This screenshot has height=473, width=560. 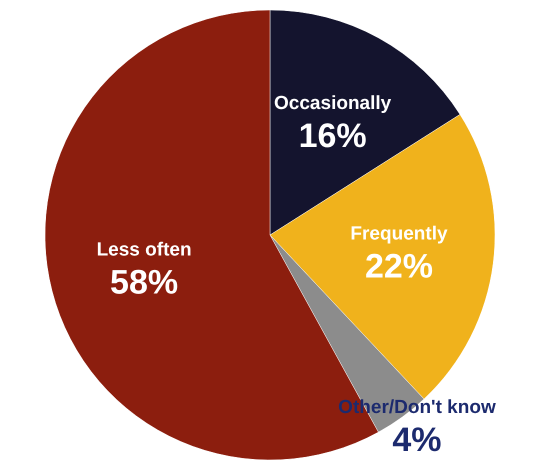 What do you see at coordinates (332, 136) in the screenshot?
I see `data-label: 16%` at bounding box center [332, 136].